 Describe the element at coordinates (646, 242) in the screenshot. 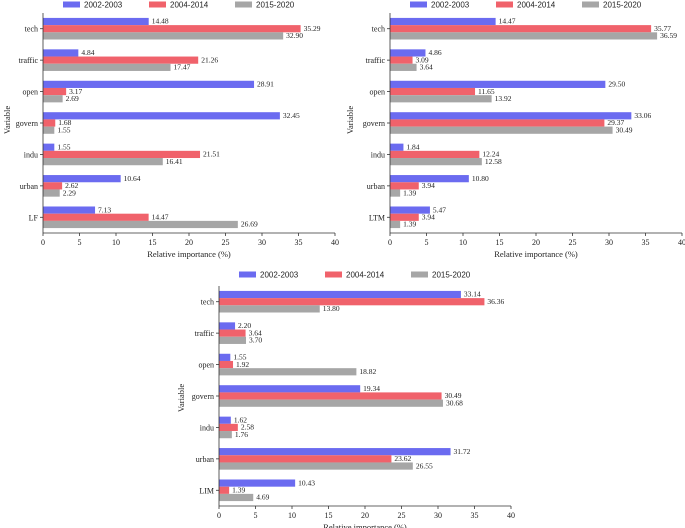

I see `x-tick-label: 35` at that location.